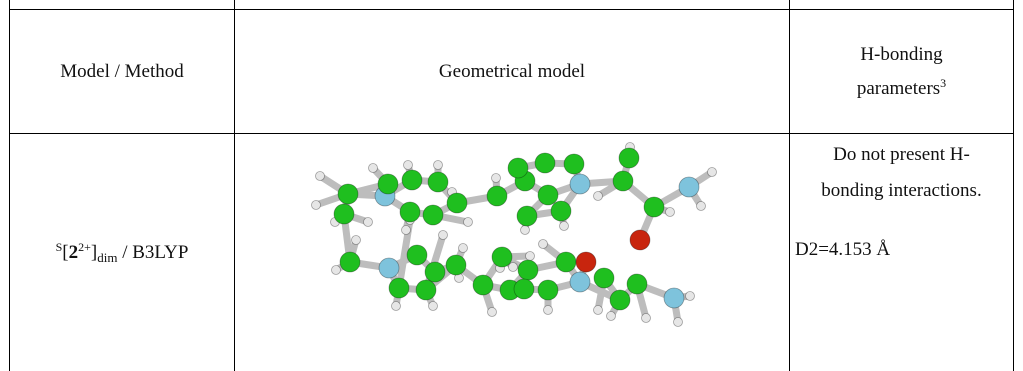  I want to click on header-model-method: Model / Method, so click(122, 71).